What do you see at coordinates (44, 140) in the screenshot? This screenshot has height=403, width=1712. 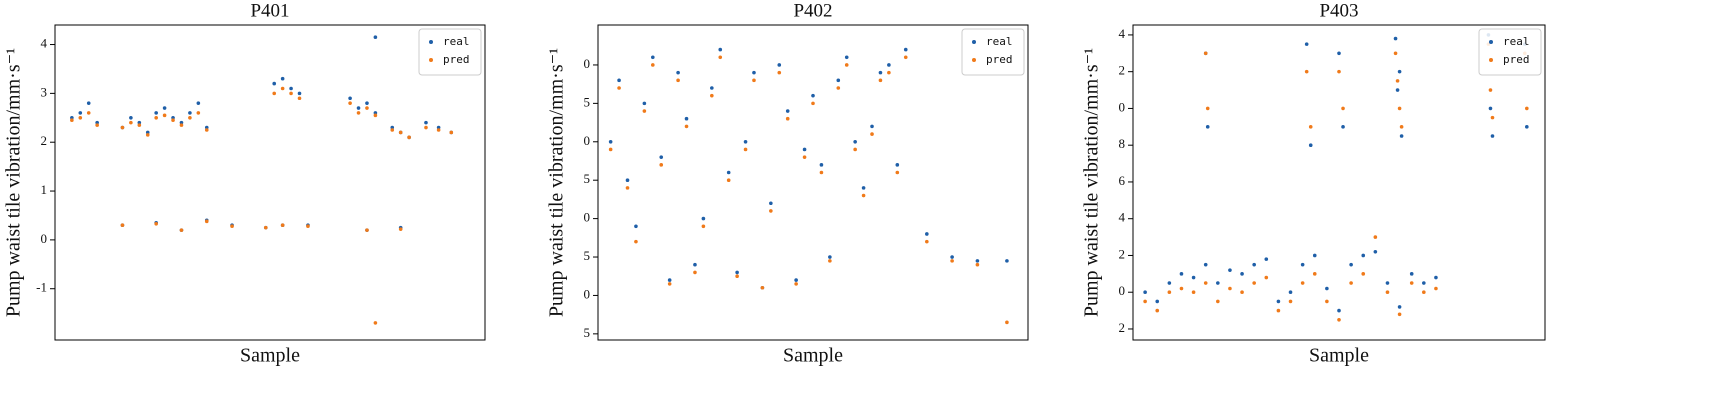 I see `y-tick-label: 2` at bounding box center [44, 140].